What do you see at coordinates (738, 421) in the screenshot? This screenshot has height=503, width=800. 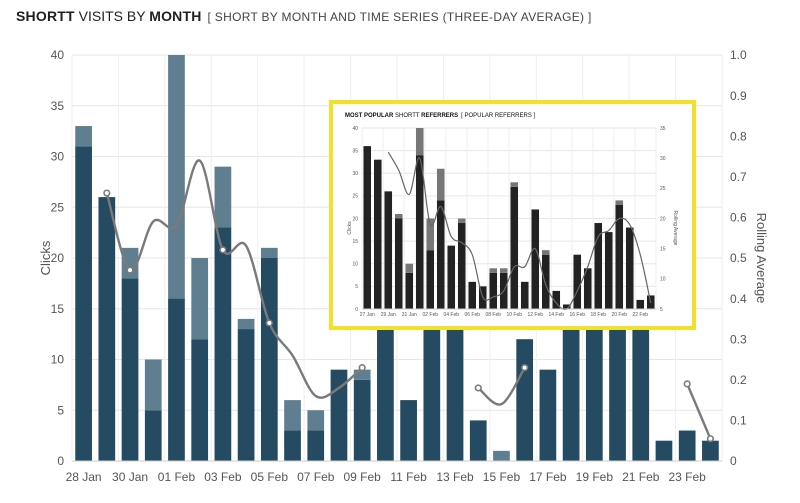 I see `y2-tick-label: 0.1` at bounding box center [738, 421].